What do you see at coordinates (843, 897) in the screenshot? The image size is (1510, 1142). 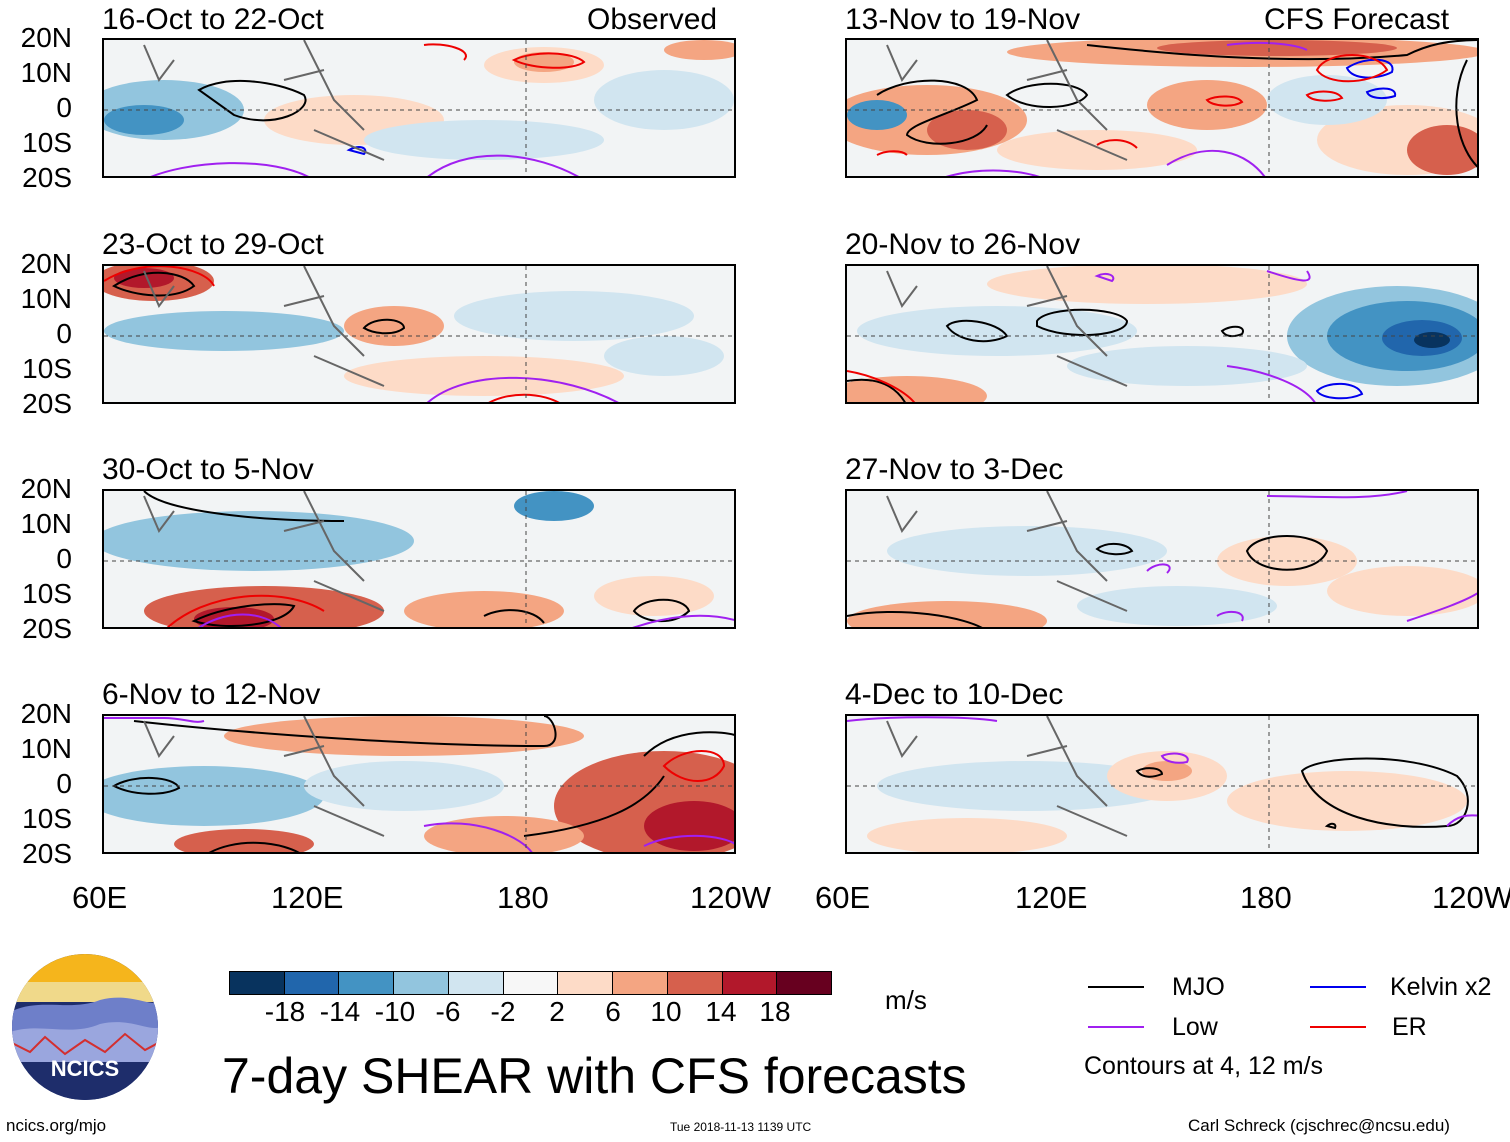 I see `lon-label-right-60e: 60E` at bounding box center [843, 897].